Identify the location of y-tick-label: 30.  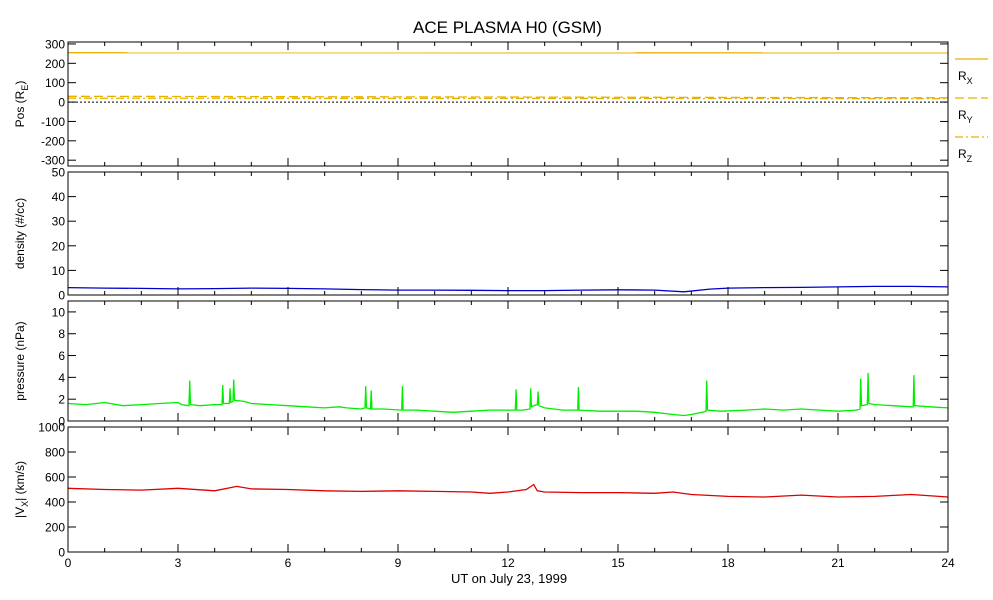
(59, 222).